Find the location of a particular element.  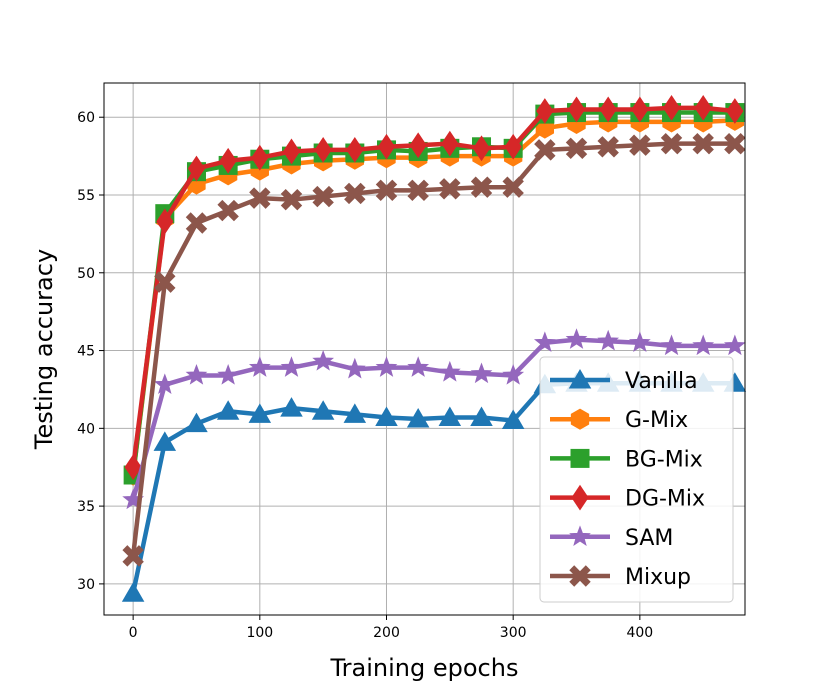

x-tick-label: 400 is located at coordinates (639, 633).